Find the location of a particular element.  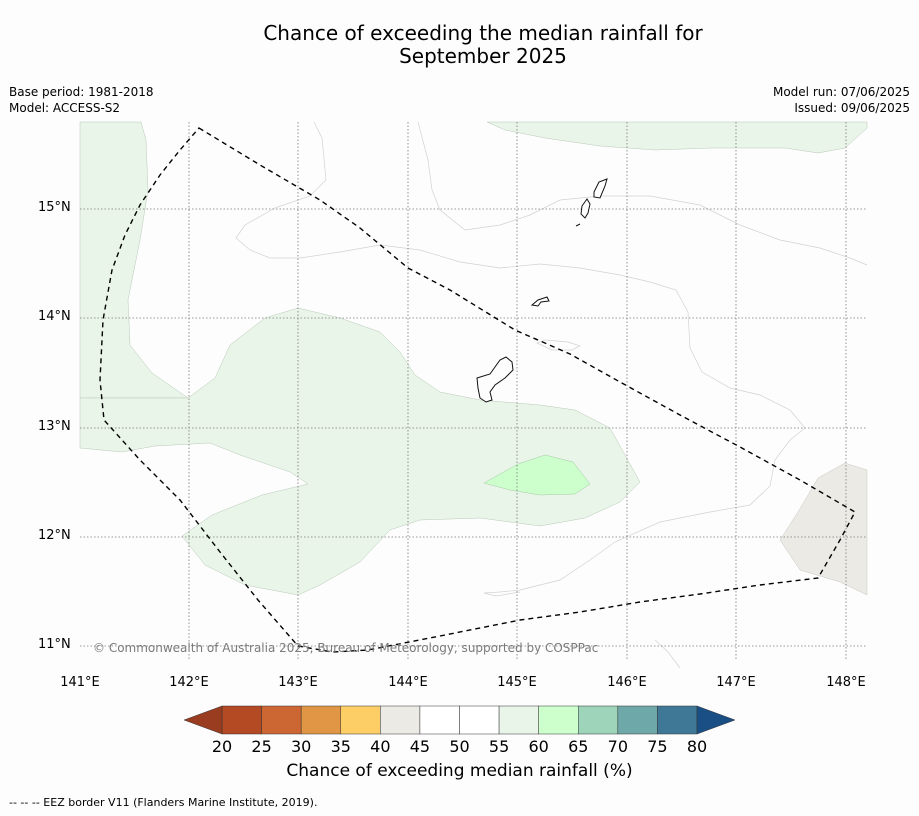

colorbar-tick-label: 35 is located at coordinates (340, 746).